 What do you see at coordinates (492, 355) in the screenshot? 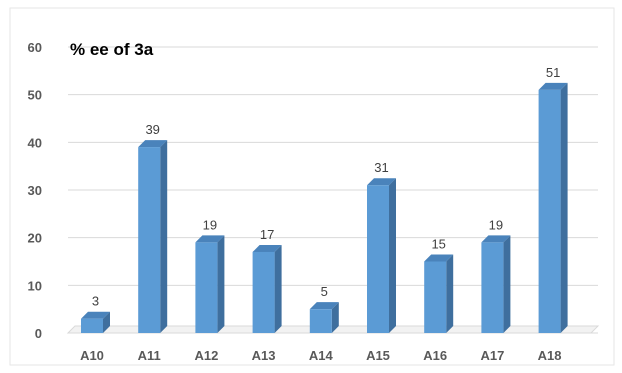
I see `x-tick-label: A17` at bounding box center [492, 355].